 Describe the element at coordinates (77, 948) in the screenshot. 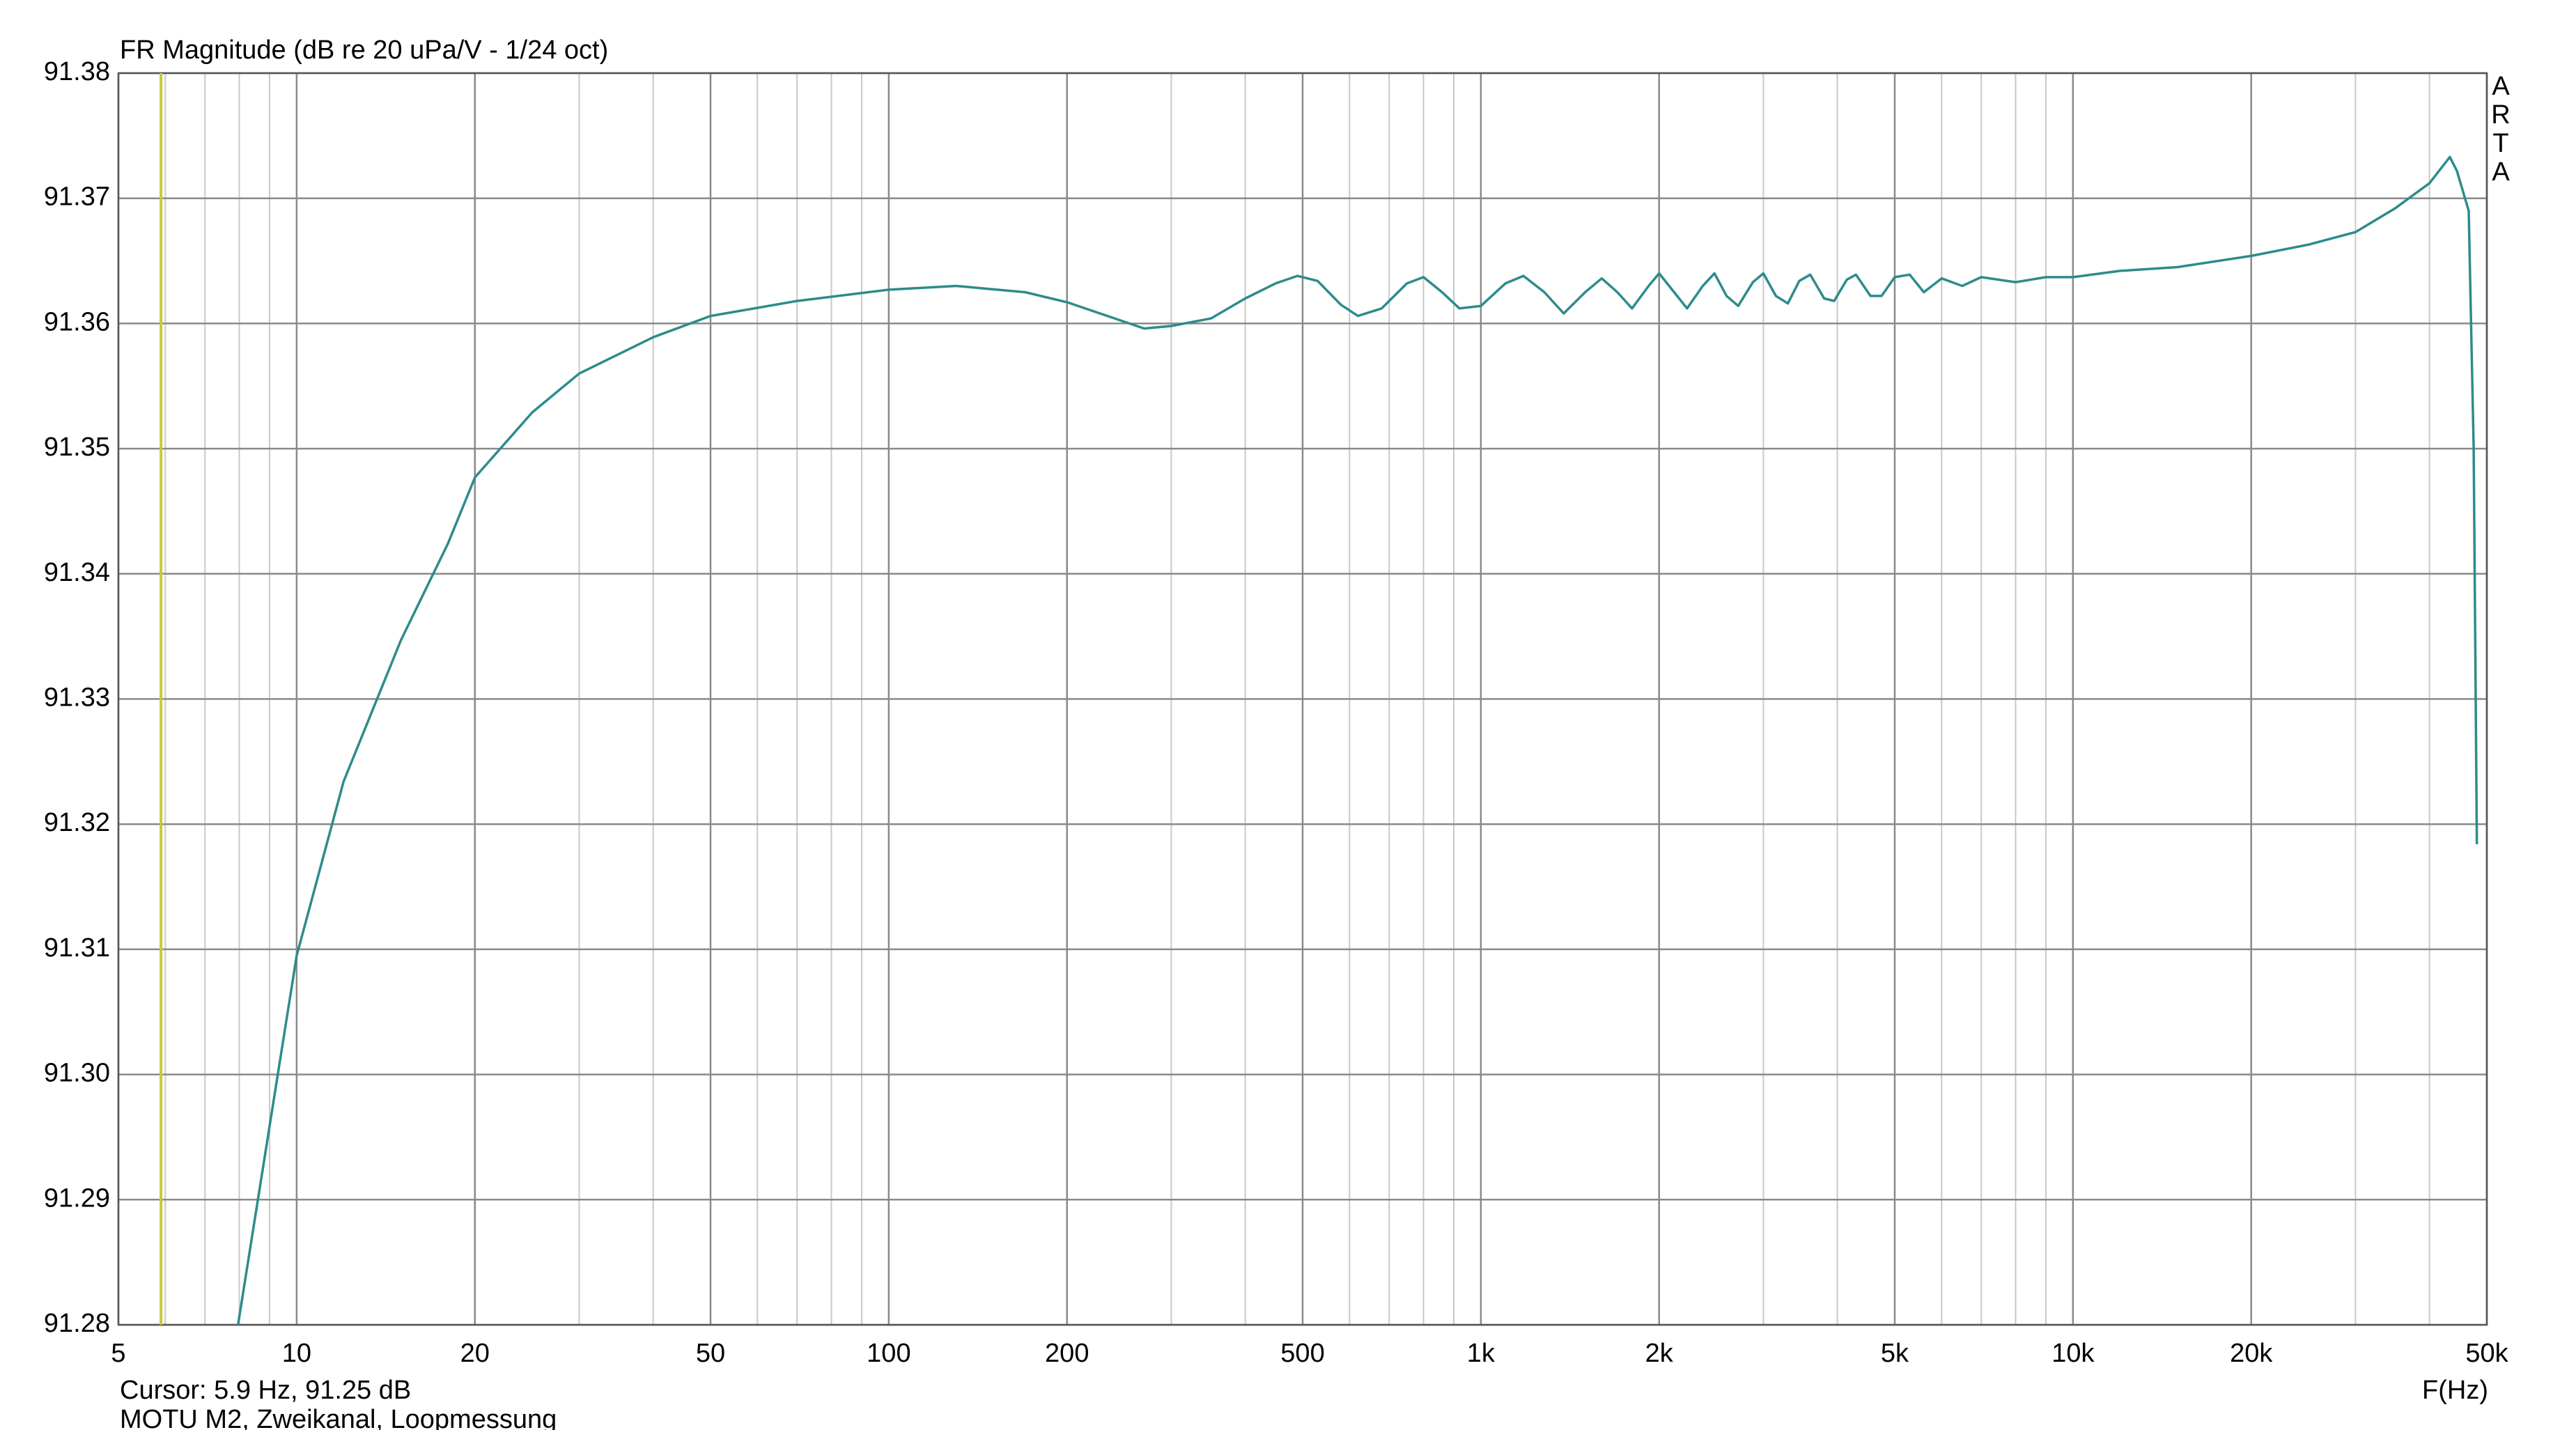

I see `y-tick-label: 91.31` at that location.